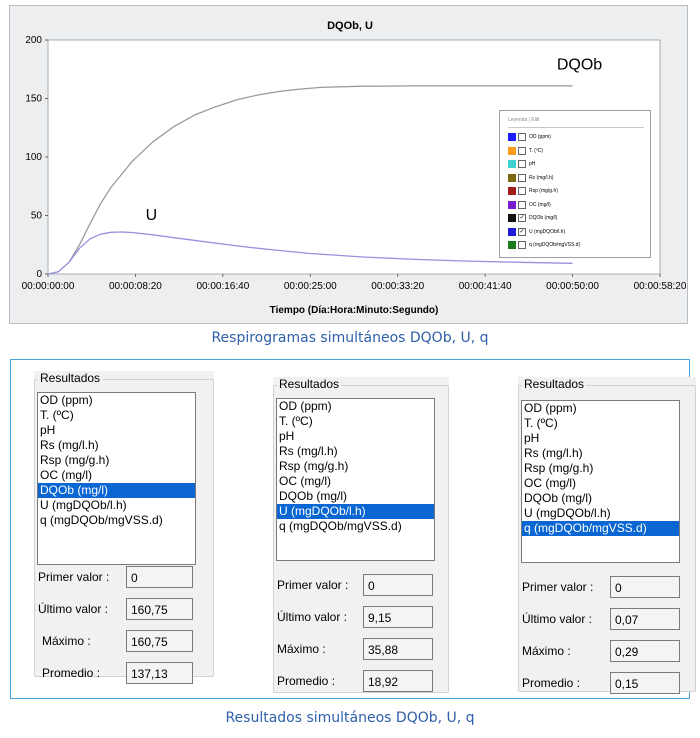  What do you see at coordinates (33, 40) in the screenshot?
I see `y-tick-label: 200` at bounding box center [33, 40].